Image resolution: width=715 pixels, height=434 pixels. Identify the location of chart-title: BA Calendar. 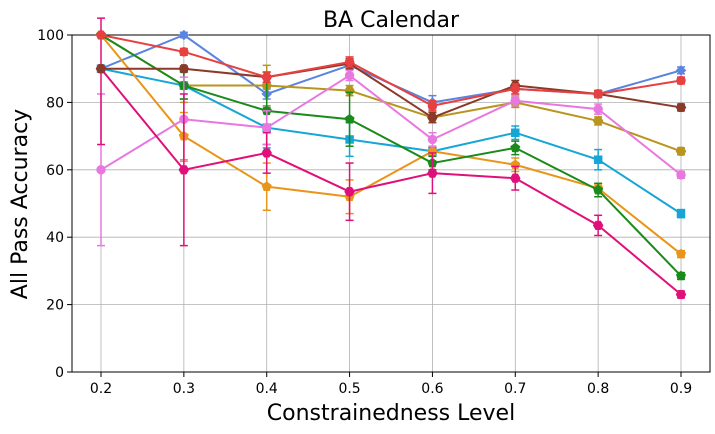
(391, 20).